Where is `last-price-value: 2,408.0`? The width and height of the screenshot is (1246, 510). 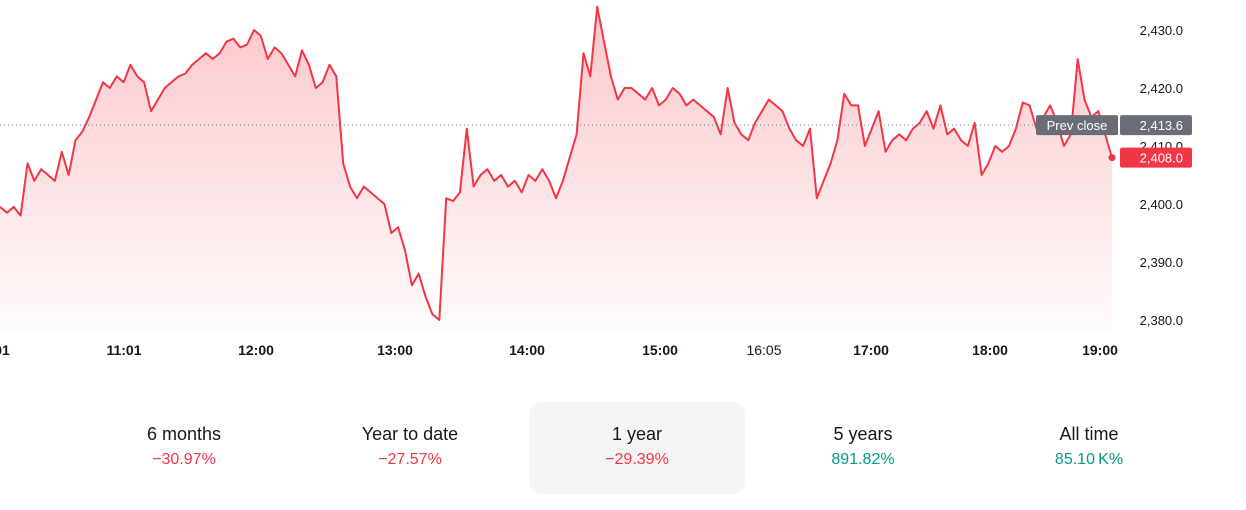 last-price-value: 2,408.0 is located at coordinates (1161, 158).